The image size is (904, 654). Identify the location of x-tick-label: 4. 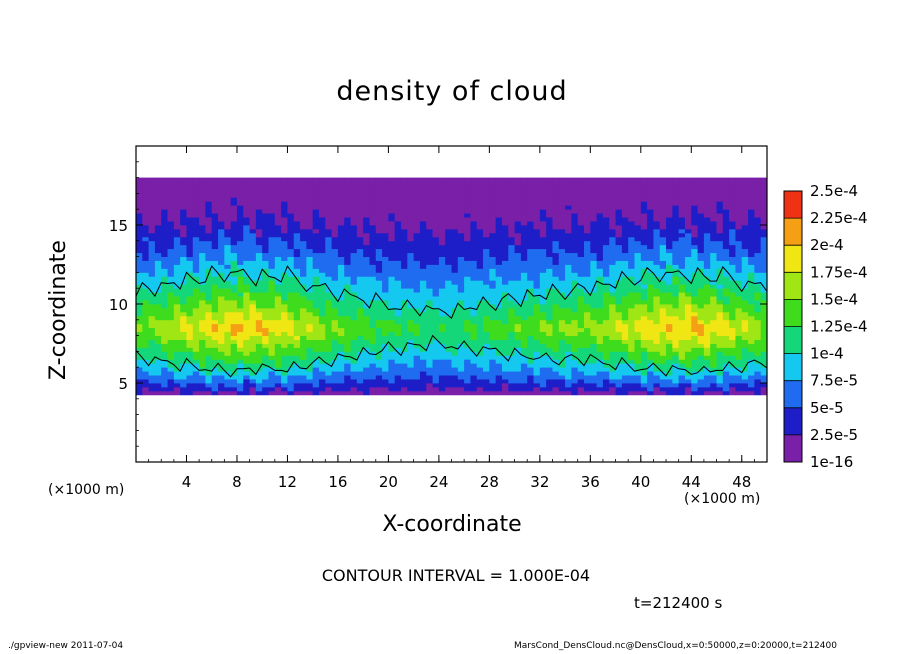
(187, 482).